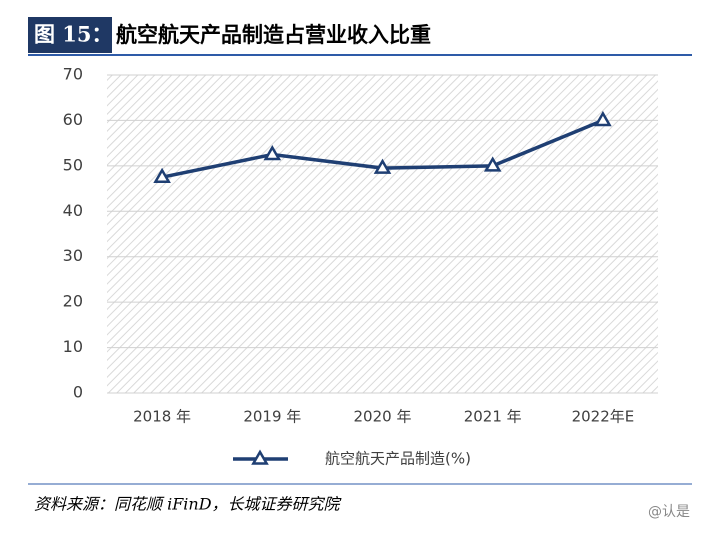  What do you see at coordinates (73, 74) in the screenshot?
I see `y-tick-label: 70` at bounding box center [73, 74].